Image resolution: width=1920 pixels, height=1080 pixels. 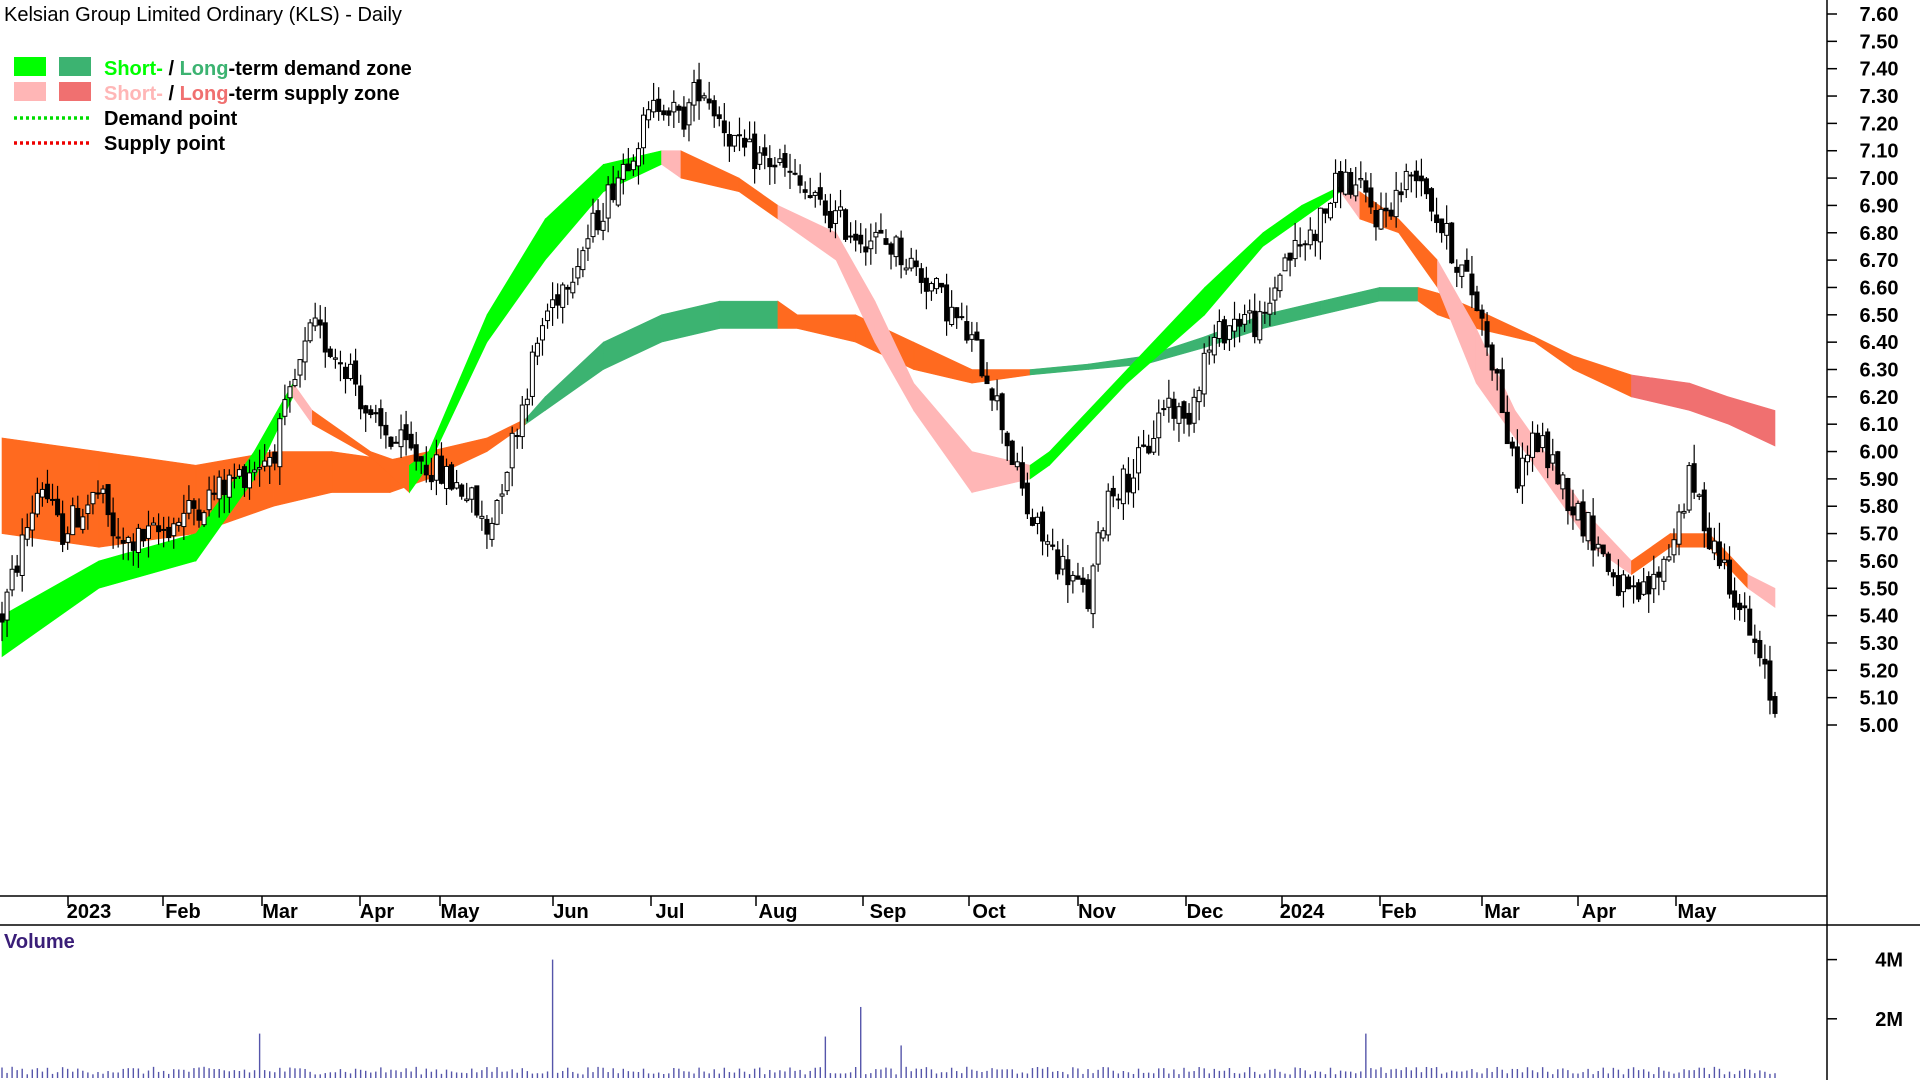 What do you see at coordinates (183, 912) in the screenshot?
I see `x-tick-label: Feb` at bounding box center [183, 912].